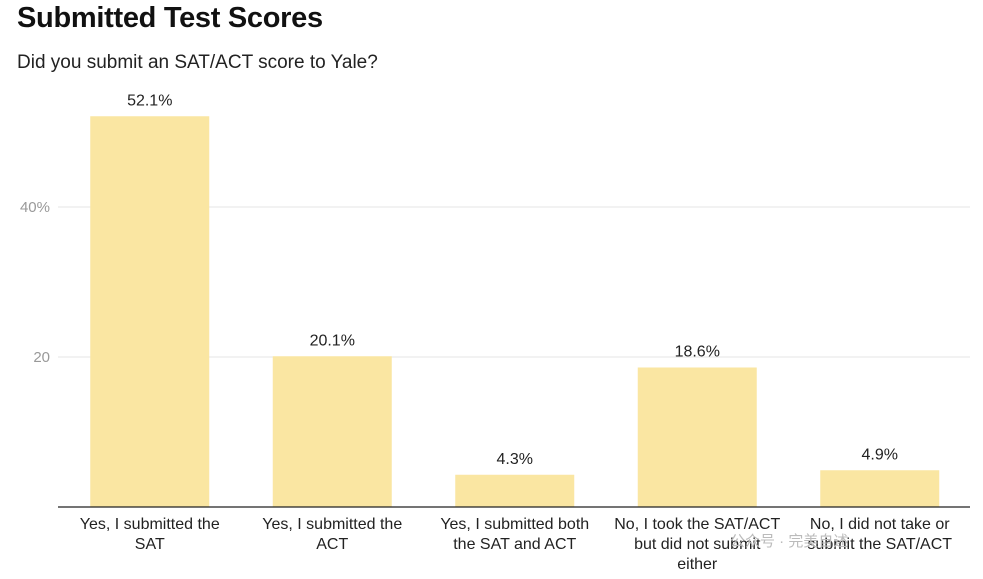 The width and height of the screenshot is (983, 579). I want to click on data-label: 4.3%, so click(515, 459).